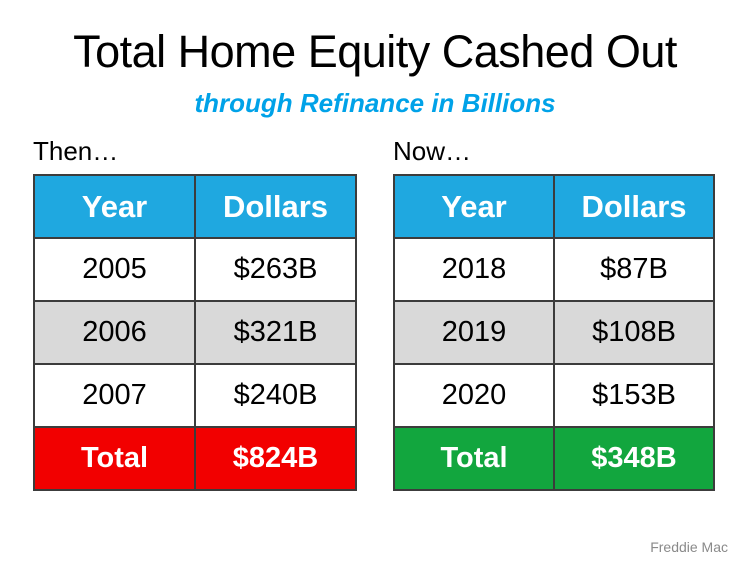 Image resolution: width=750 pixels, height=563 pixels. Describe the element at coordinates (114, 395) in the screenshot. I see `table-cell: 2007` at that location.